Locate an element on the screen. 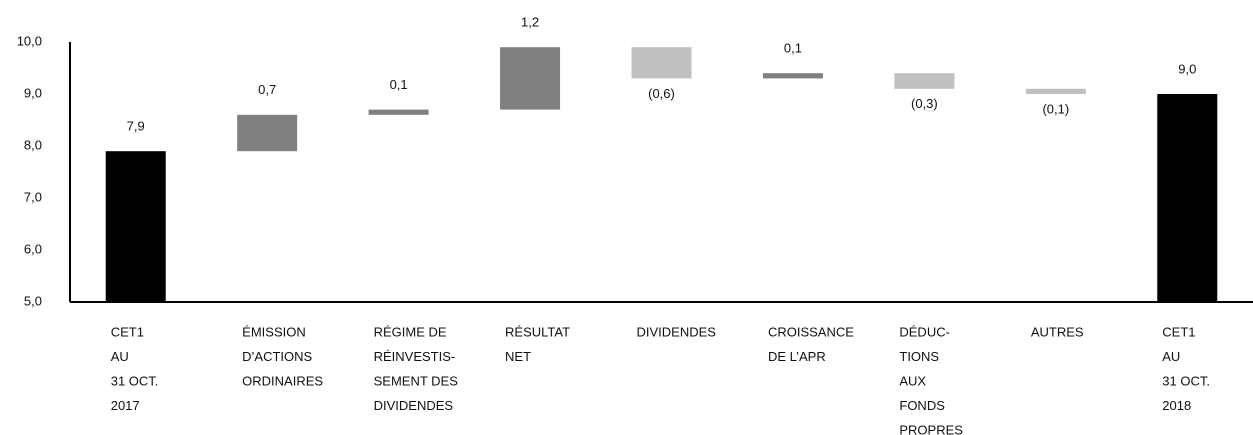 The width and height of the screenshot is (1253, 435). x-tick-label: CROISSANCE is located at coordinates (811, 331).